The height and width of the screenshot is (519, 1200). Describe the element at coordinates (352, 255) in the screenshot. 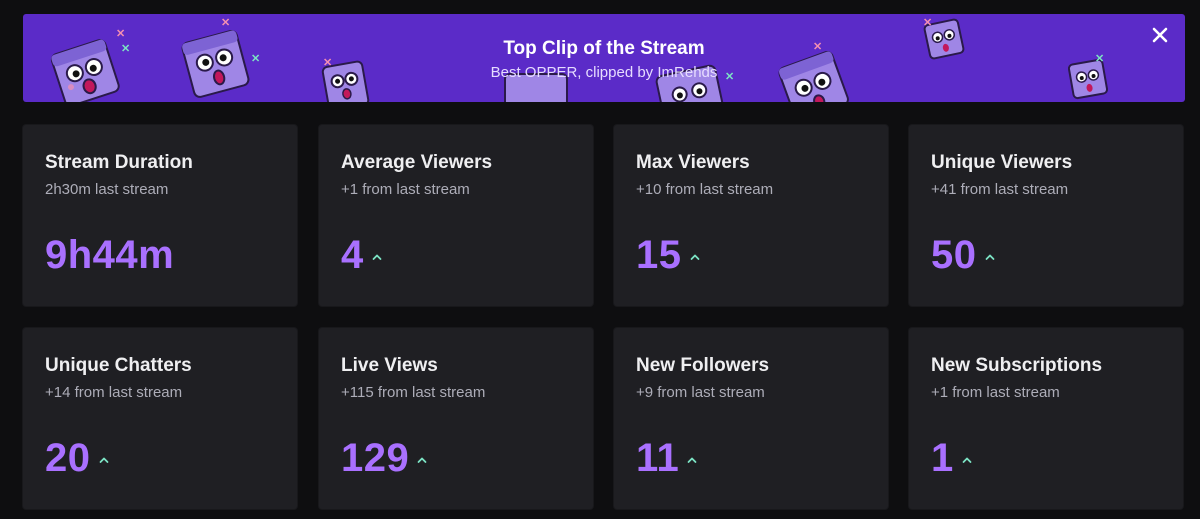

I see `stat-value: 4` at that location.